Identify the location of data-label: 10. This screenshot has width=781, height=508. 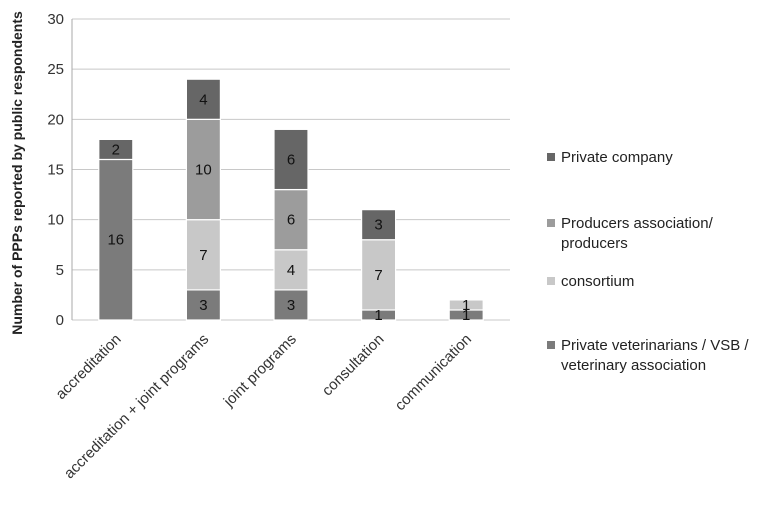
(203, 170).